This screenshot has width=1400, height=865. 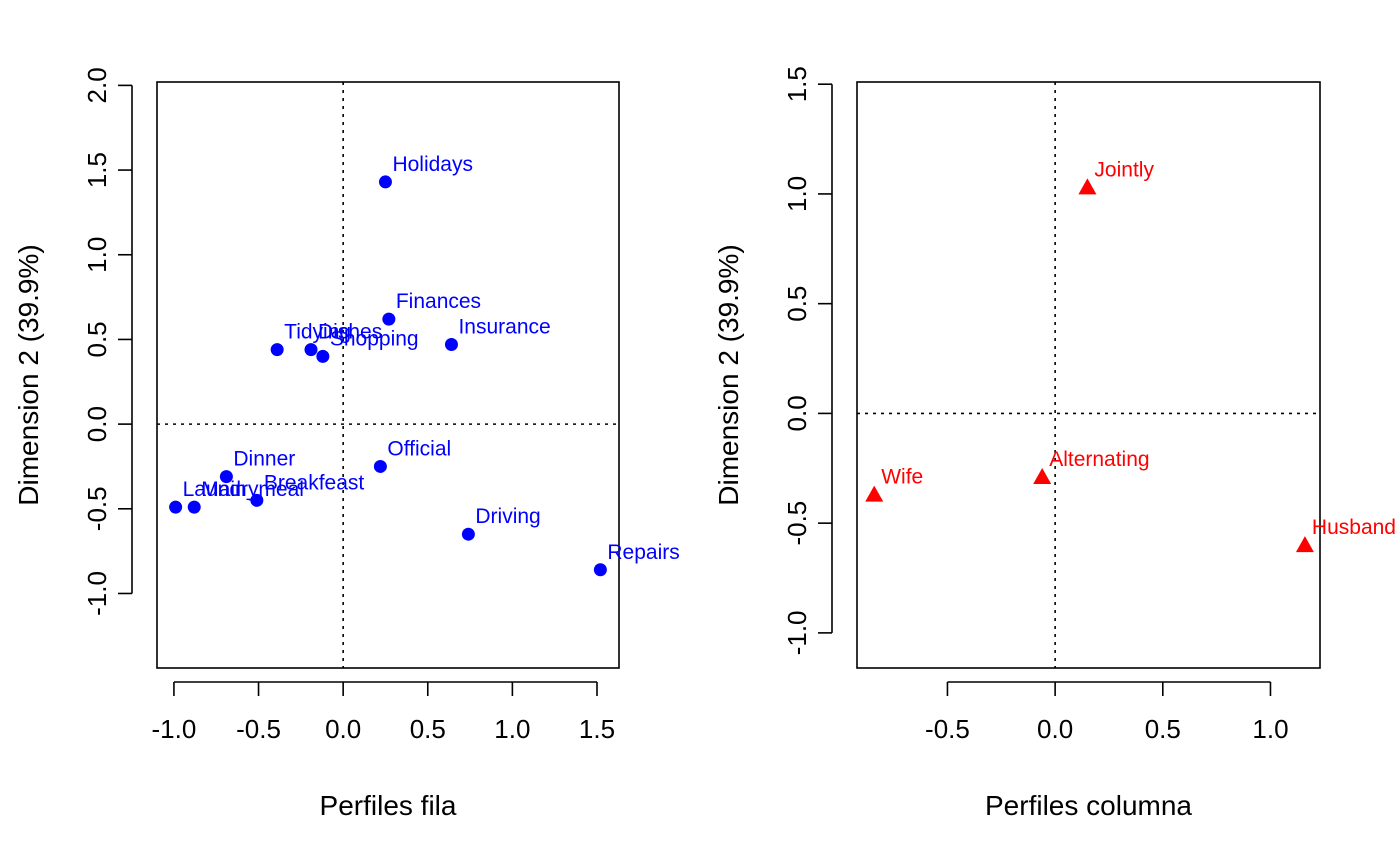 I want to click on point-jointly, so click(x=1087, y=186).